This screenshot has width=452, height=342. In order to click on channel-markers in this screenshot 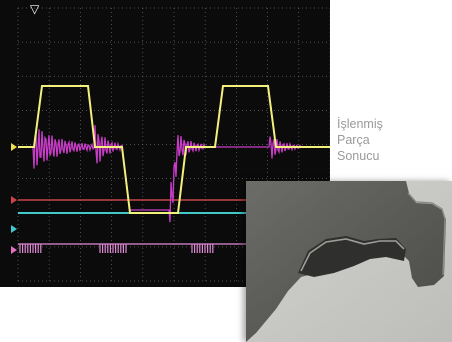, I will do `click(14, 198)`.